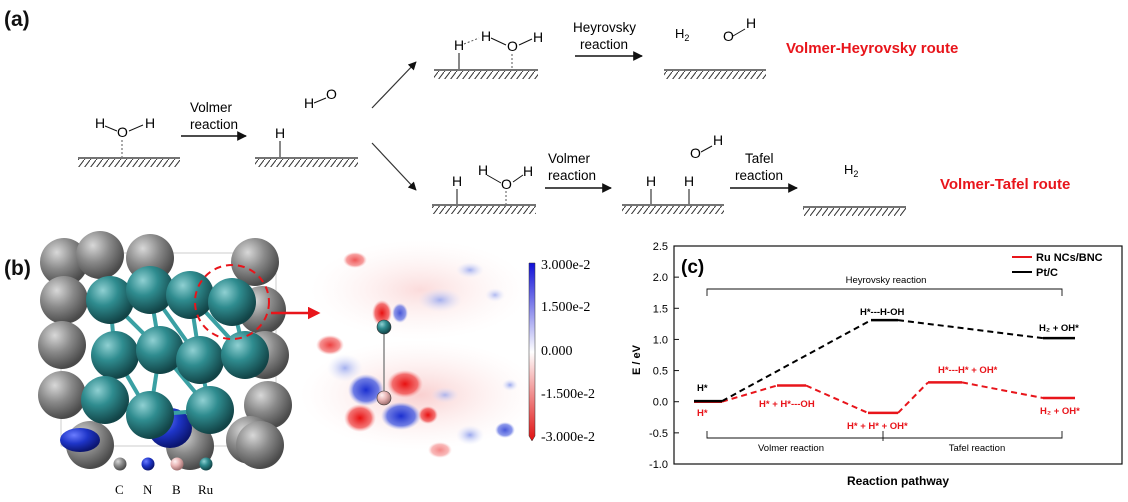  What do you see at coordinates (977, 448) in the screenshot?
I see `bracket-tafel-label: Tafel reaction` at bounding box center [977, 448].